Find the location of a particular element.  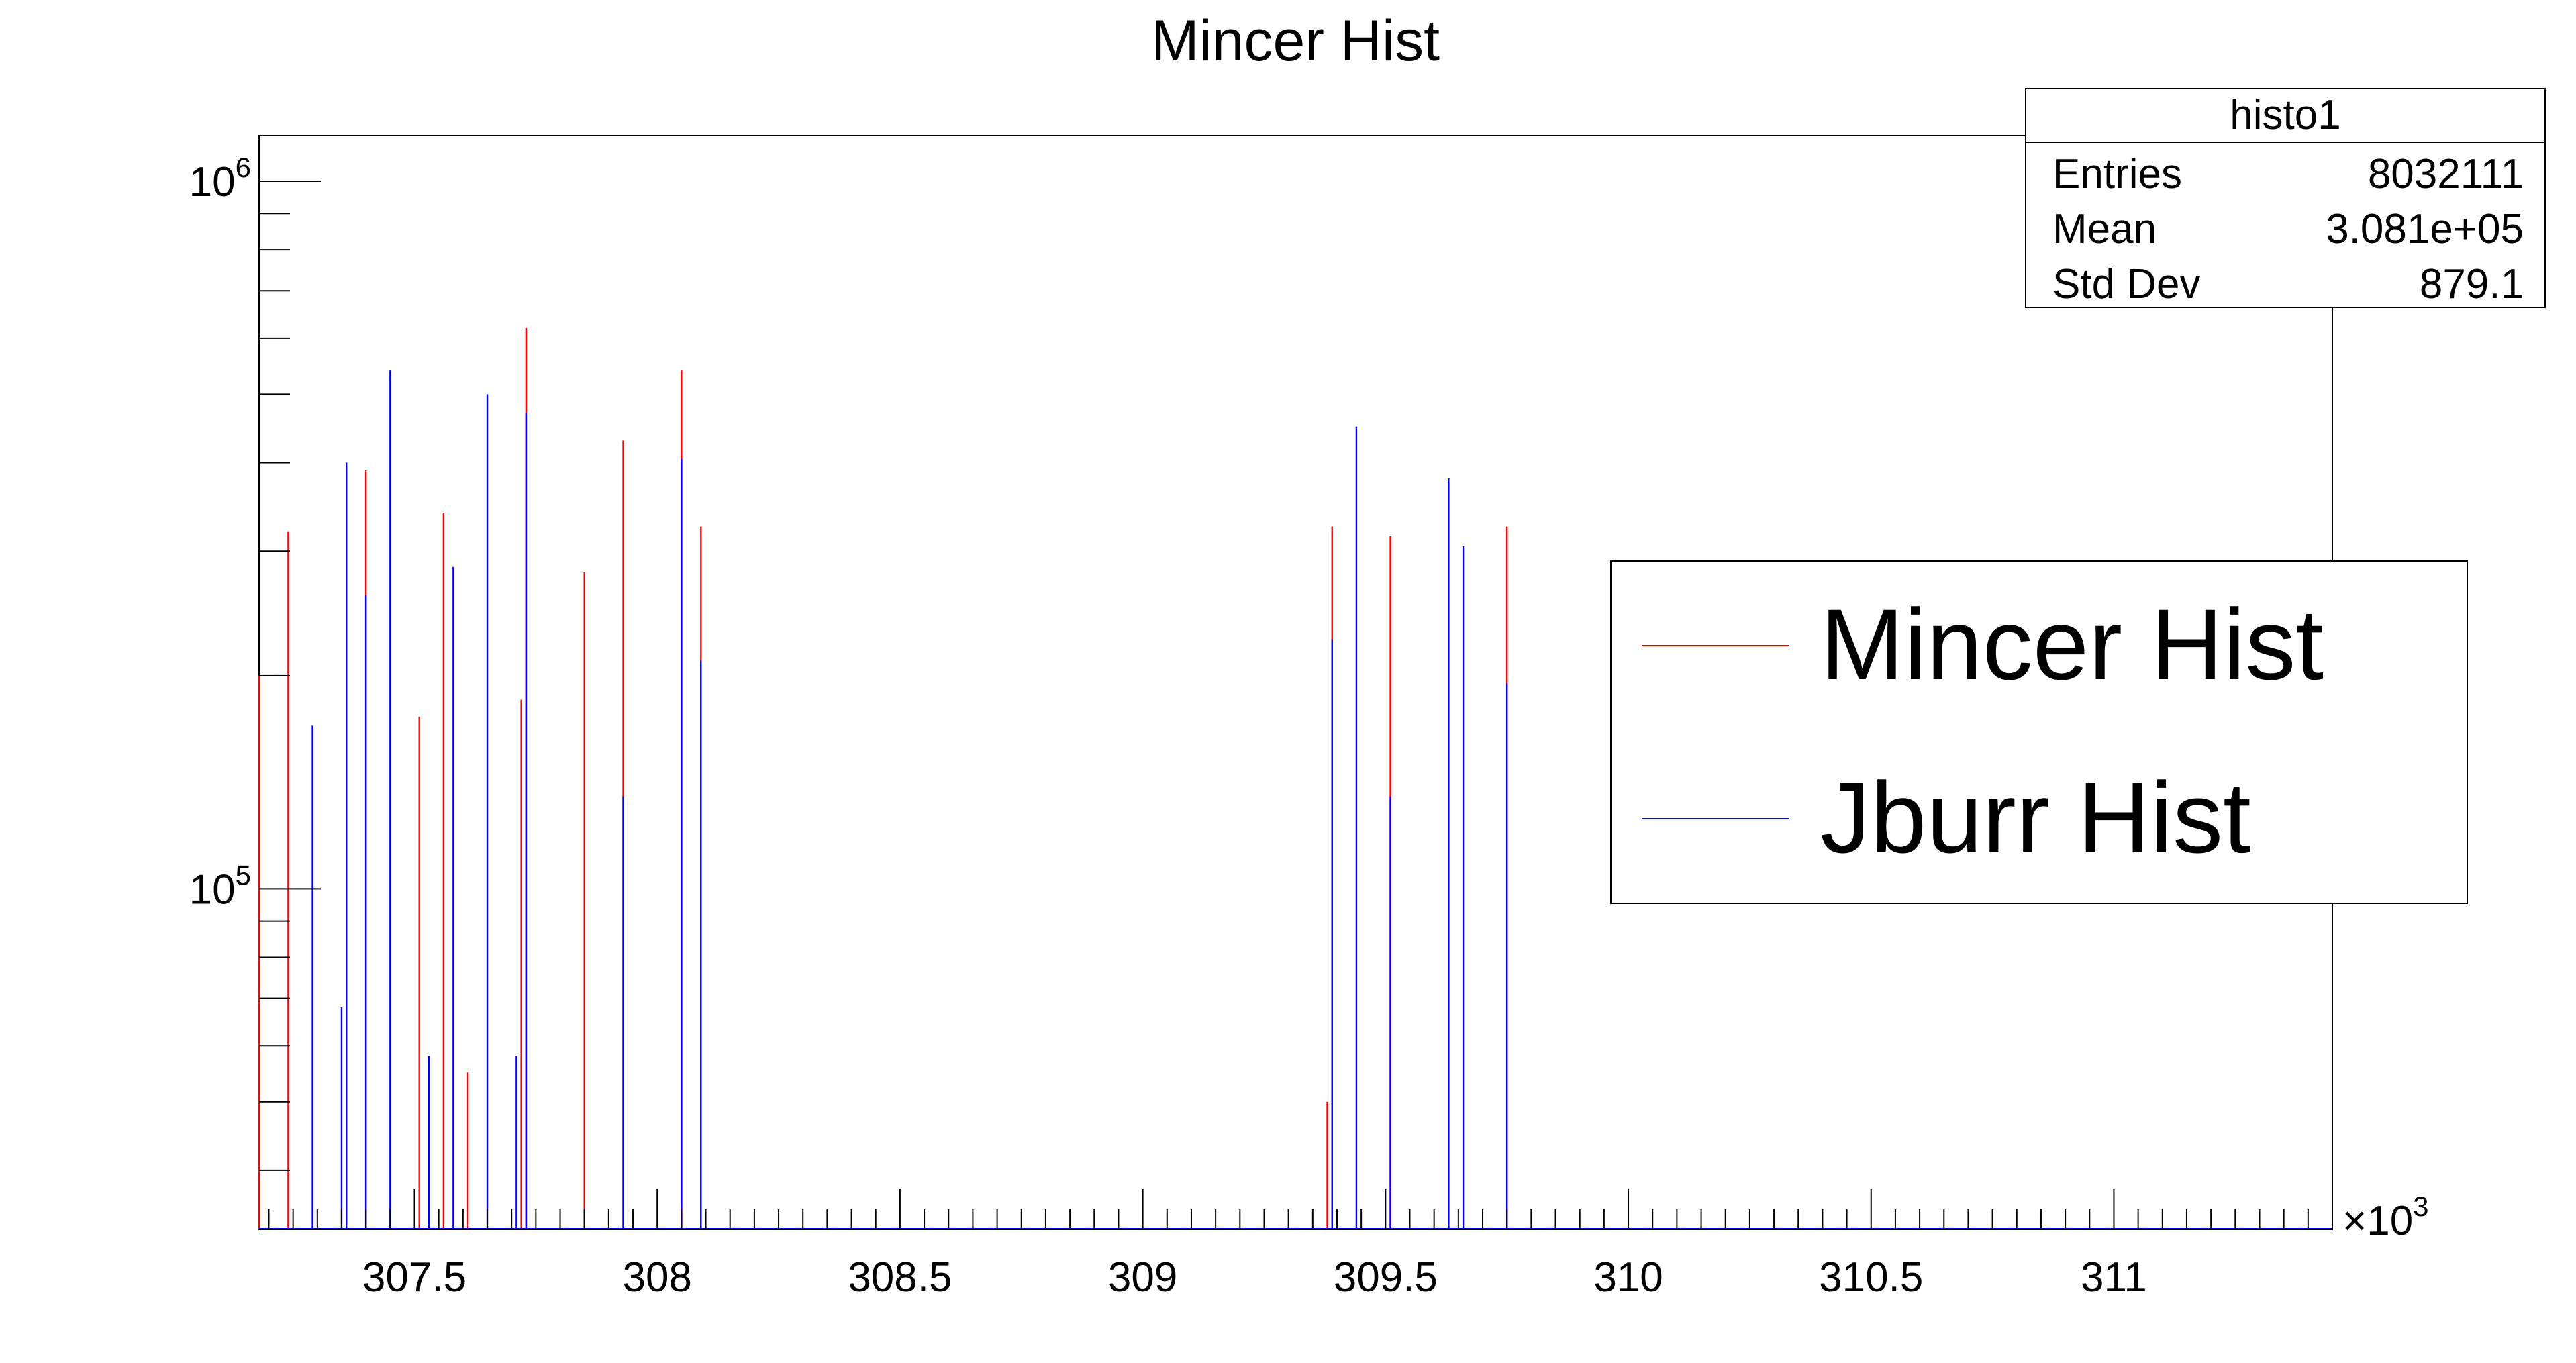

x-tick-label: 311 is located at coordinates (2114, 1278).